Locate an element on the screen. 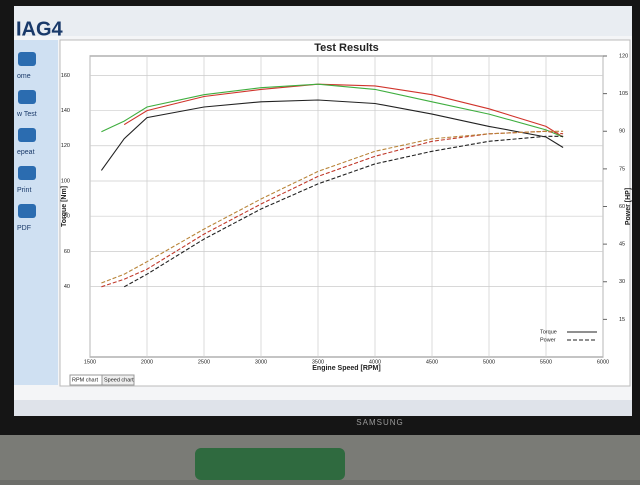 The height and width of the screenshot is (485, 640). sidebar-item: PDF is located at coordinates (24, 228).